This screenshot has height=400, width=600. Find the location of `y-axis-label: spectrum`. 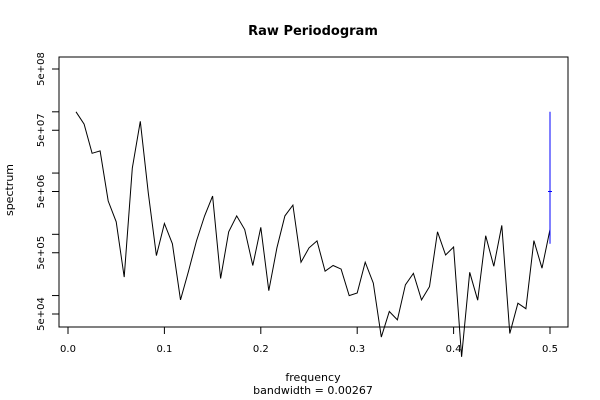

y-axis-label: spectrum is located at coordinates (9, 190).